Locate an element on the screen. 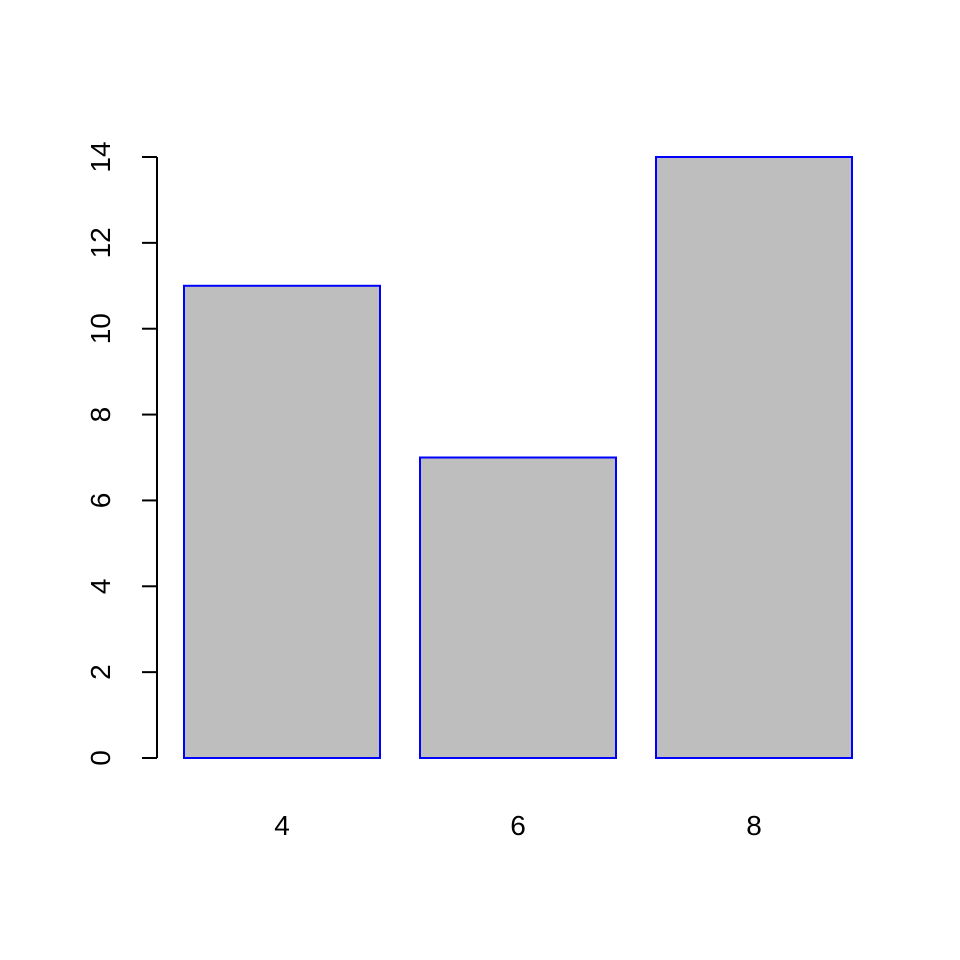 This screenshot has width=960, height=960. y-axis: 0 2 4 6 8 10 12 14 is located at coordinates (121, 453).